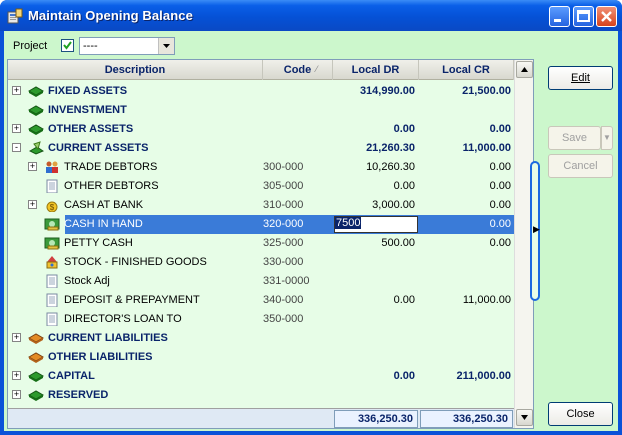 The height and width of the screenshot is (435, 622). I want to click on panel-splitter, so click(535, 231).